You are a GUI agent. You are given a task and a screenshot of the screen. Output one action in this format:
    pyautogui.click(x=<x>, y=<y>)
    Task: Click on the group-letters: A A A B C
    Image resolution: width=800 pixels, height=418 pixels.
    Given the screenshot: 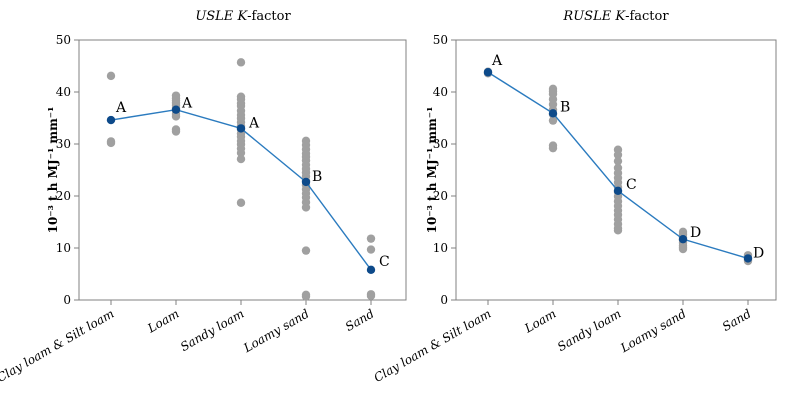 What is the action you would take?
    pyautogui.click(x=252, y=183)
    